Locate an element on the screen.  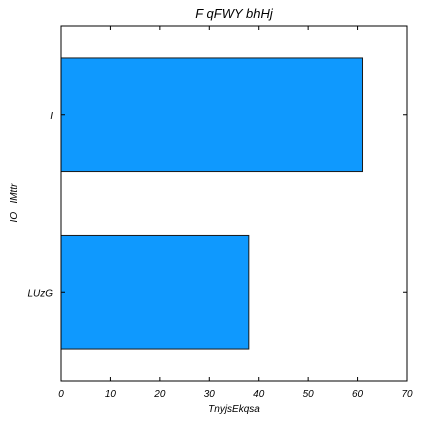
x-tick-label: 20 is located at coordinates (159, 394).